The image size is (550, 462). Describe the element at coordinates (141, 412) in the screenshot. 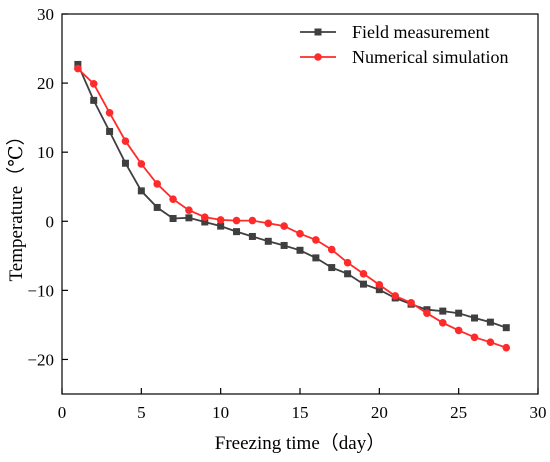

I see `x-tick-label: 5` at that location.